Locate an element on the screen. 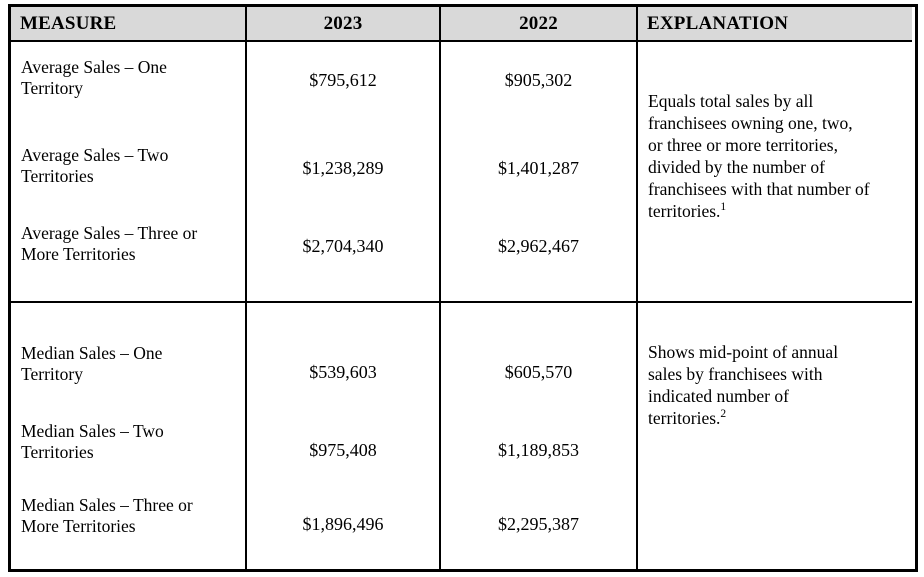 This screenshot has height=577, width=924. value-2022: $2,295,387 is located at coordinates (538, 523).